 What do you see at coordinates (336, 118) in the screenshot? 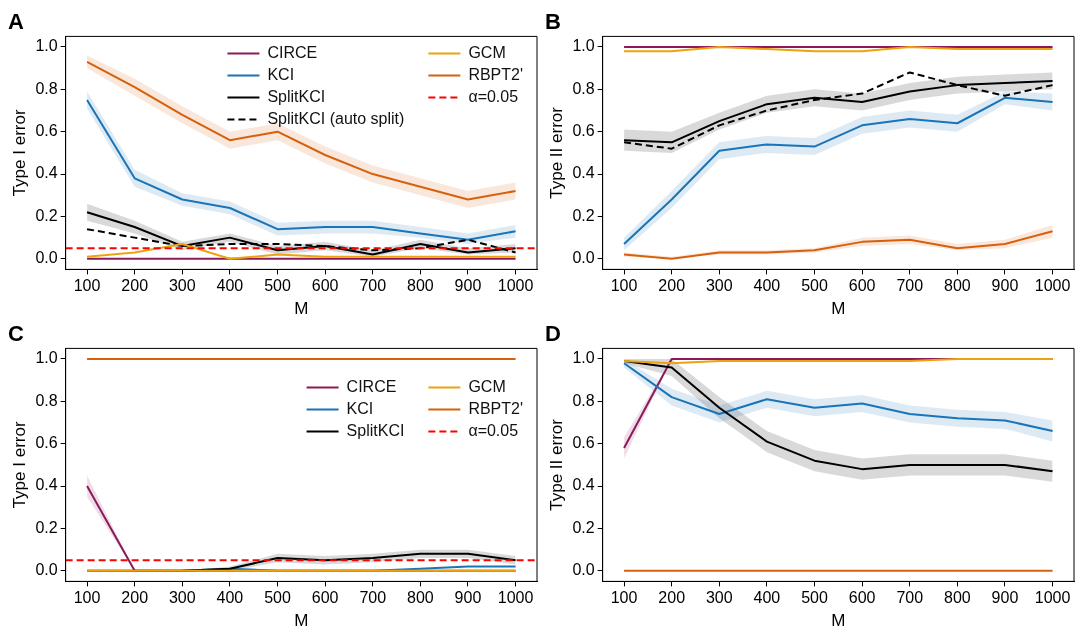
I see `legend-label: SplitKCI (auto split)` at bounding box center [336, 118].